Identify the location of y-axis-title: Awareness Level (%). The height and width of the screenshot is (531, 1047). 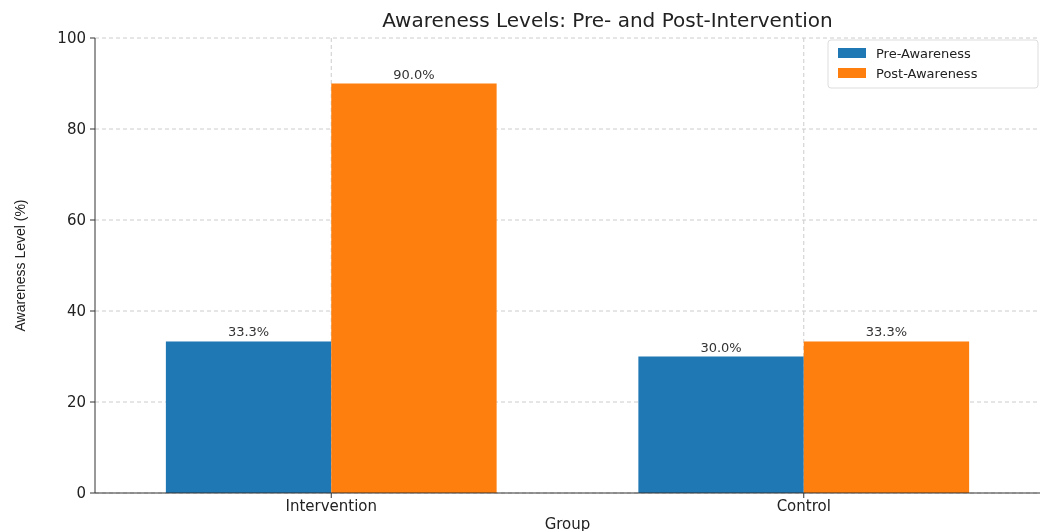
(20, 265).